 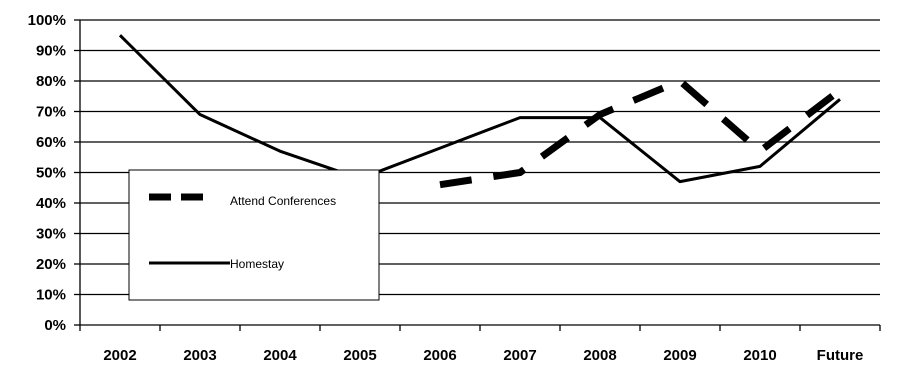 I want to click on y-tick-label: 0%, so click(x=55, y=325).